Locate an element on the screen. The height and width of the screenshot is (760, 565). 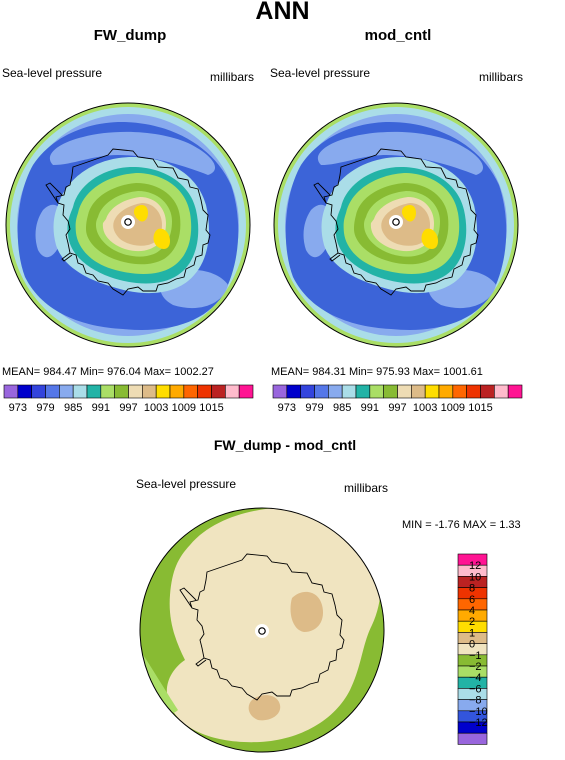
field-label-right: Sea-level pressure is located at coordinates (320, 73).